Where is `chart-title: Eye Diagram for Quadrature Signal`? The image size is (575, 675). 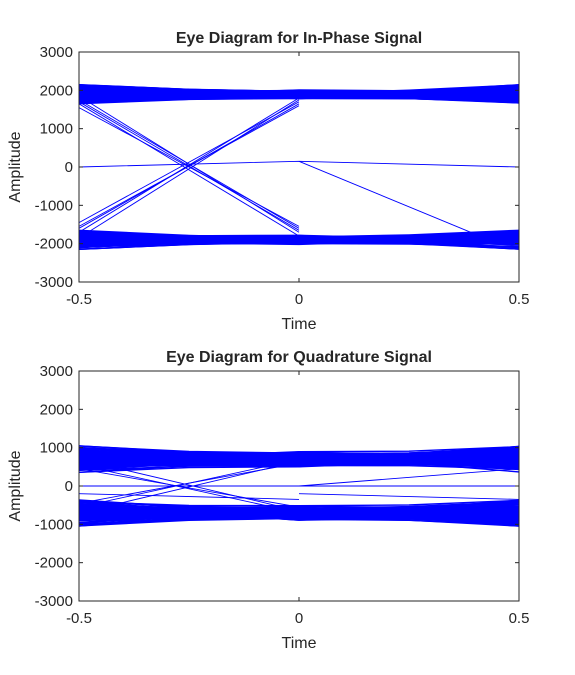
chart-title: Eye Diagram for Quadrature Signal is located at coordinates (299, 357).